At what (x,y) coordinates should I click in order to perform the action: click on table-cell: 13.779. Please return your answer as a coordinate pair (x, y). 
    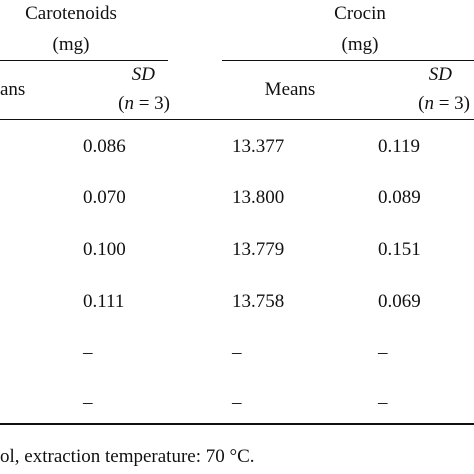
    Looking at the image, I should click on (258, 249).